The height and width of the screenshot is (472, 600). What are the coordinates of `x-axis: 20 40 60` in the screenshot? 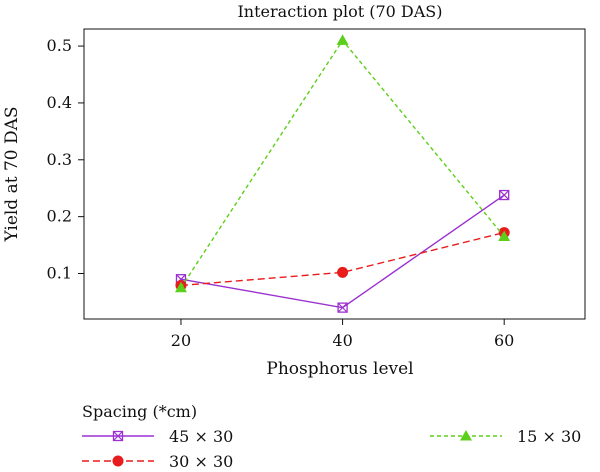 It's located at (342, 334).